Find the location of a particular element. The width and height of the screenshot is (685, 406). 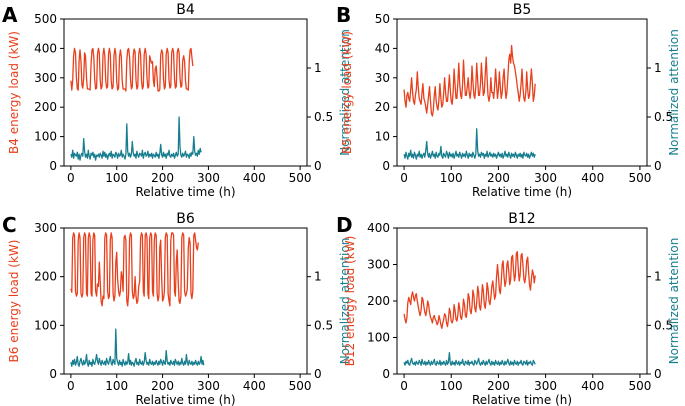

y-tick-label: 30 is located at coordinates (382, 78).